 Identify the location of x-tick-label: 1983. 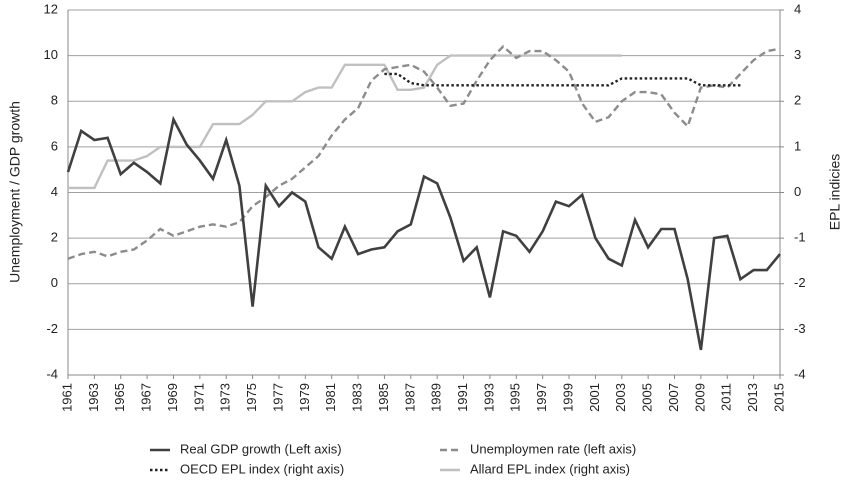
(357, 397).